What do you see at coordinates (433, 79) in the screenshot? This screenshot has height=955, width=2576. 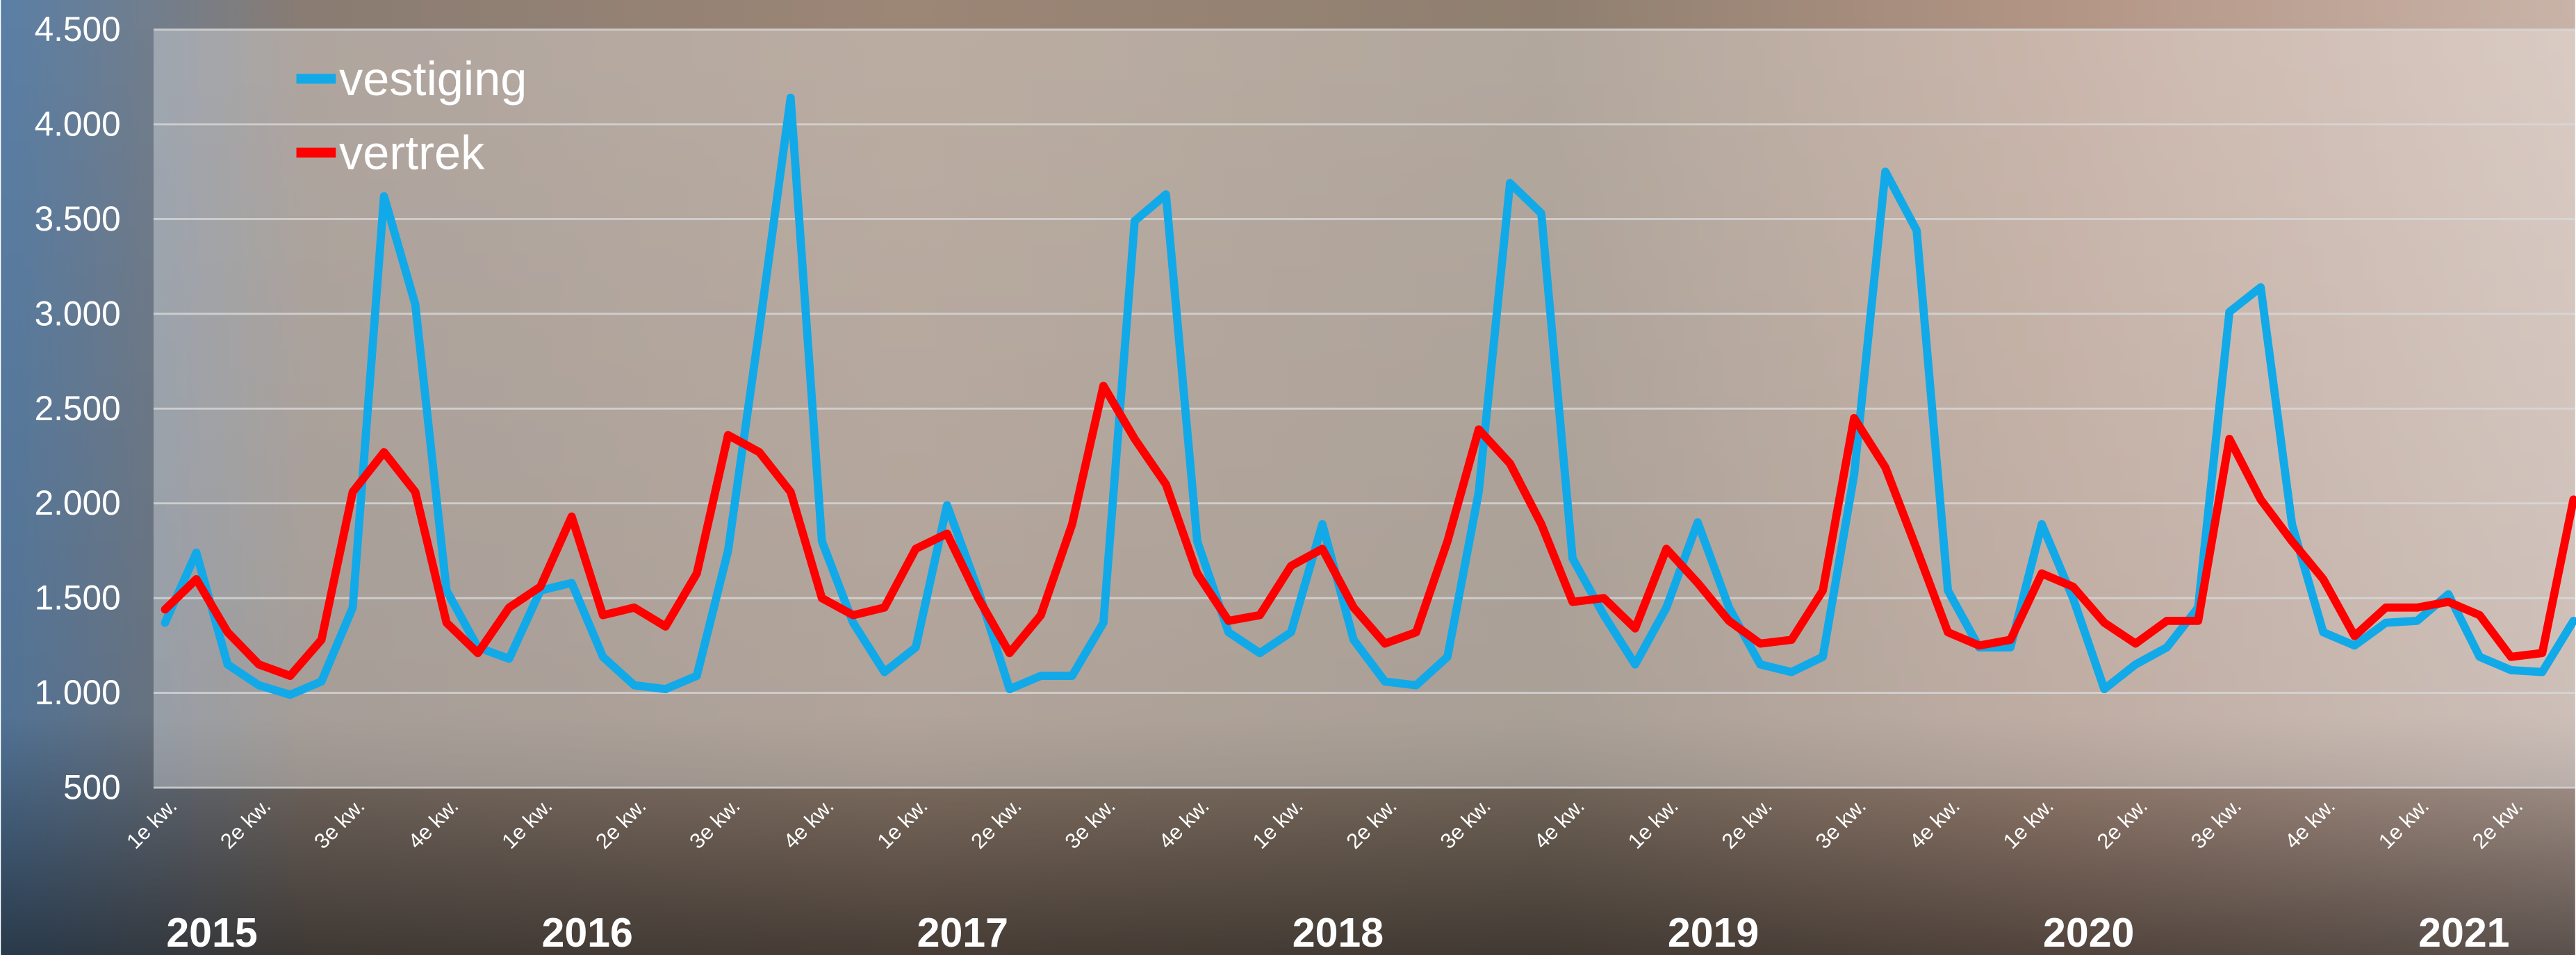 I see `legend-label: vestiging` at bounding box center [433, 79].